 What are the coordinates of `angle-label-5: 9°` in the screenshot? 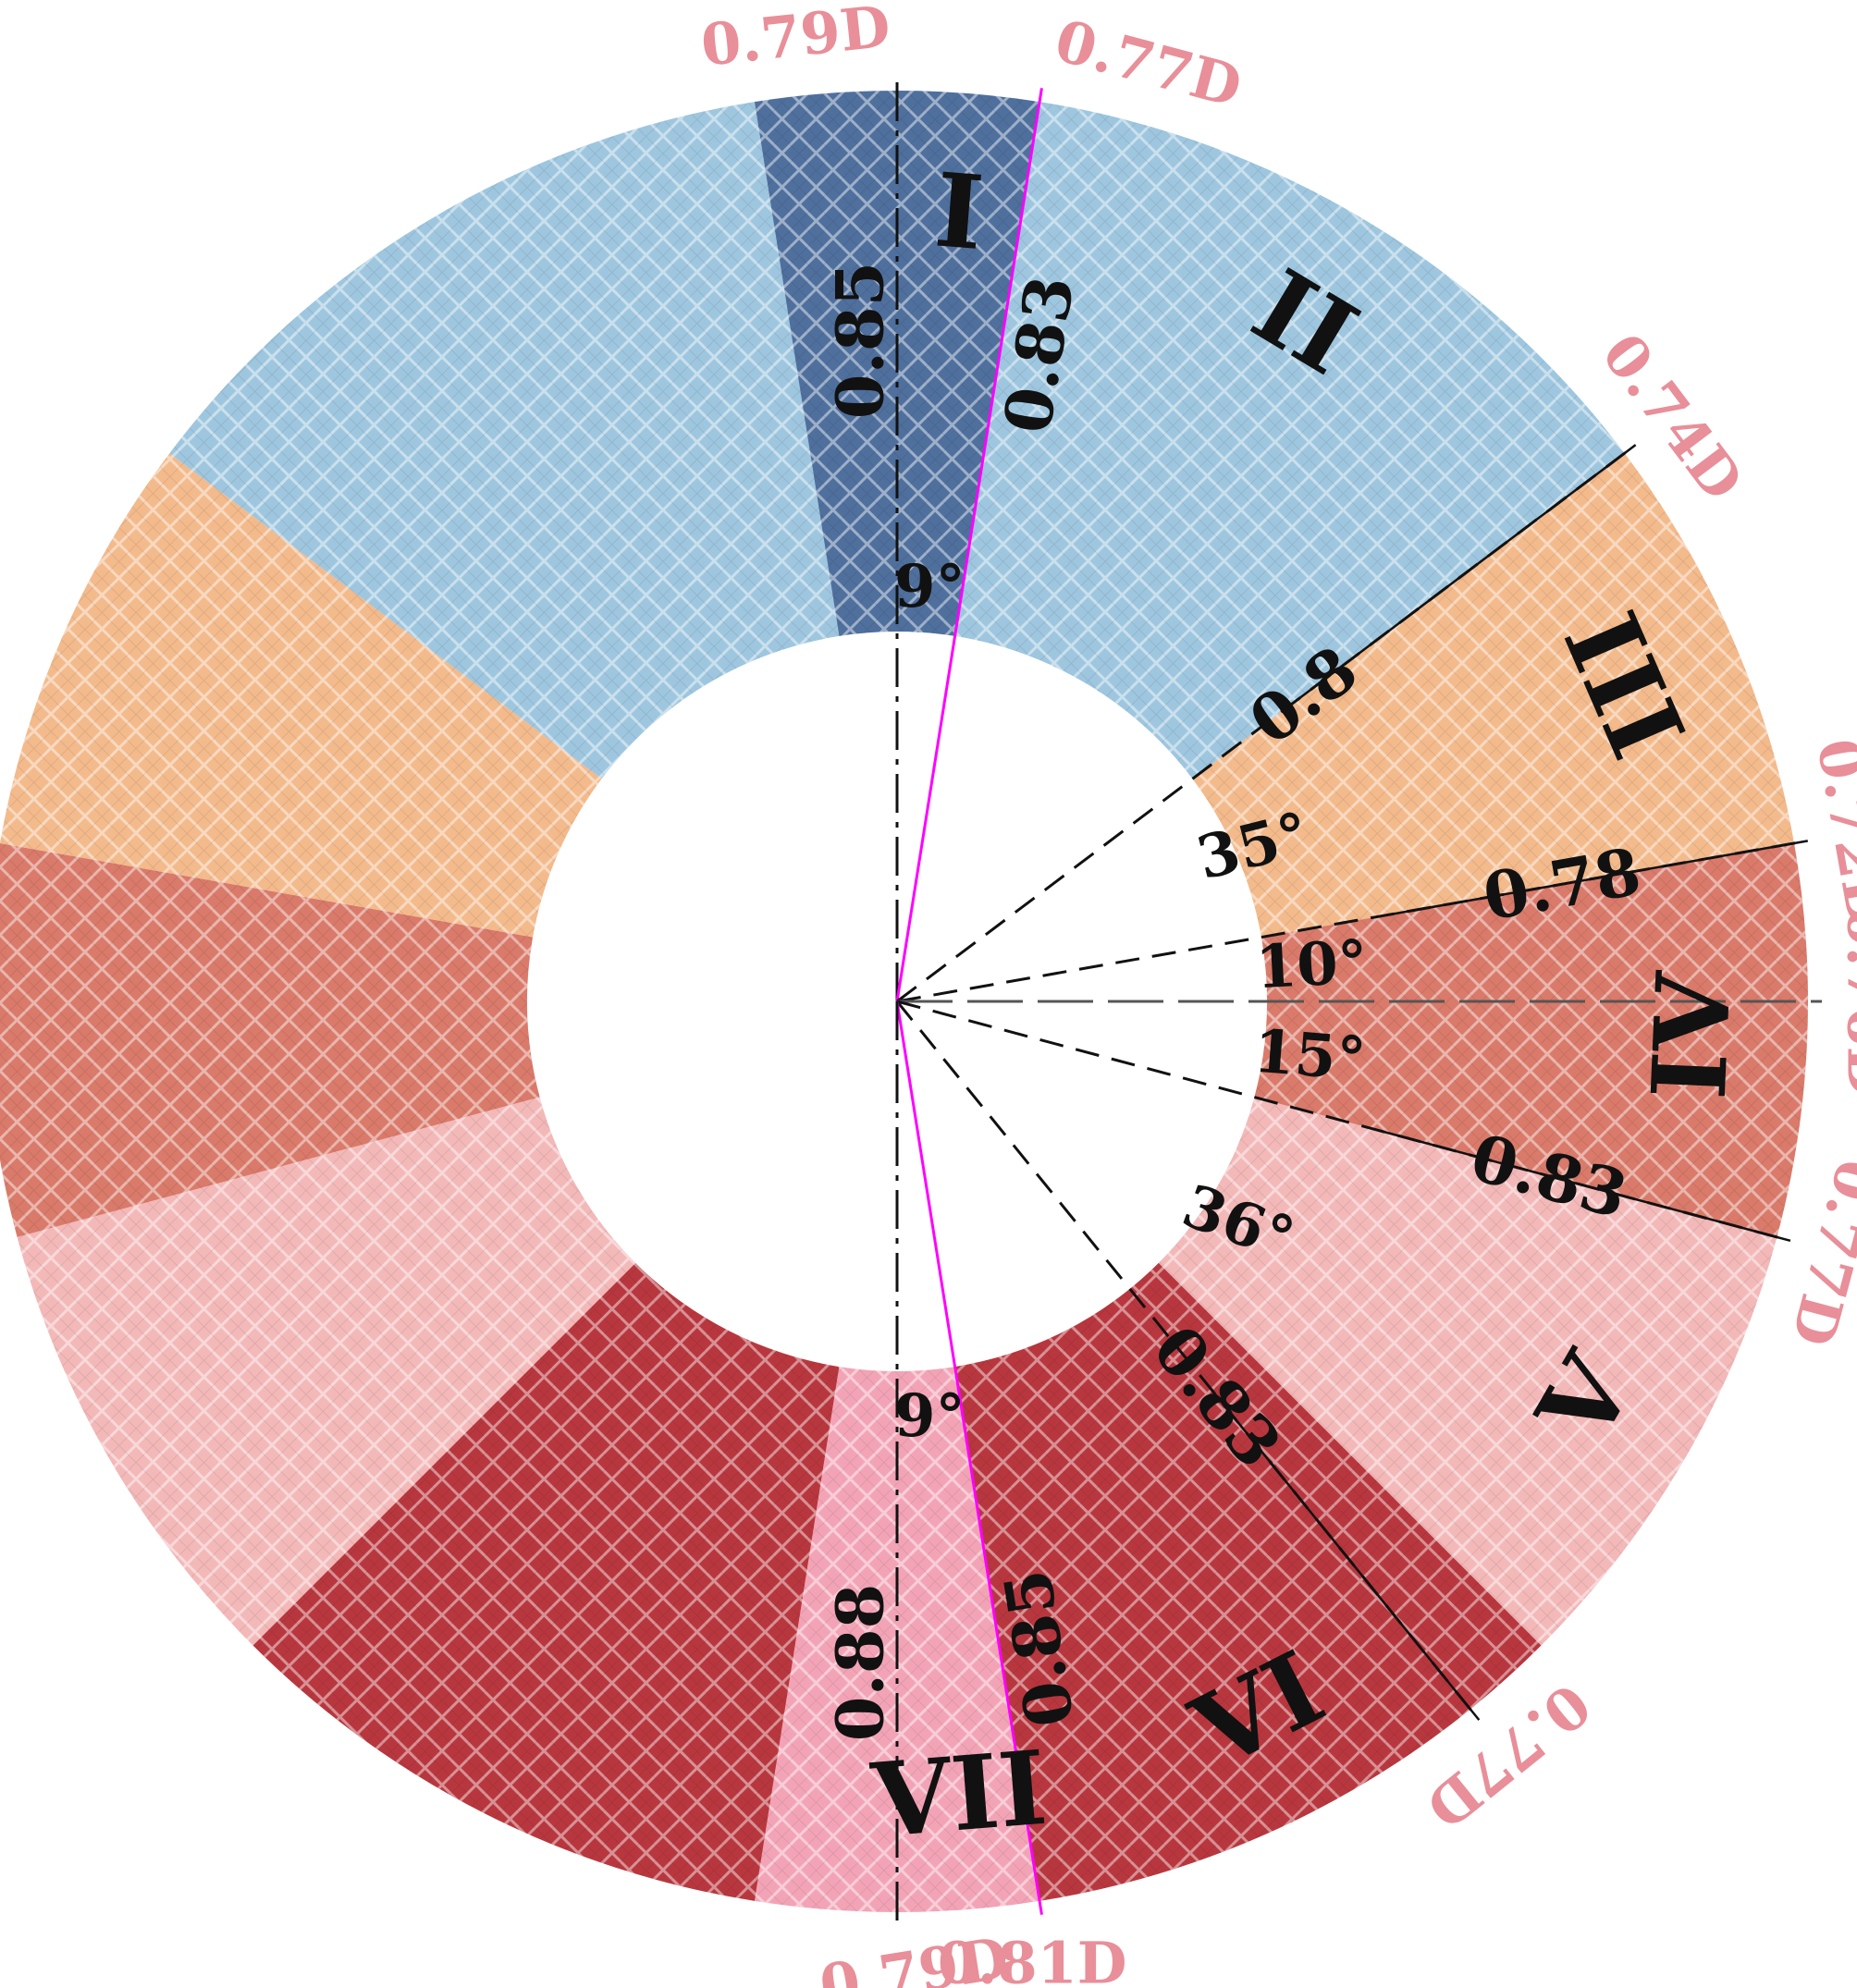 It's located at (929, 1416).